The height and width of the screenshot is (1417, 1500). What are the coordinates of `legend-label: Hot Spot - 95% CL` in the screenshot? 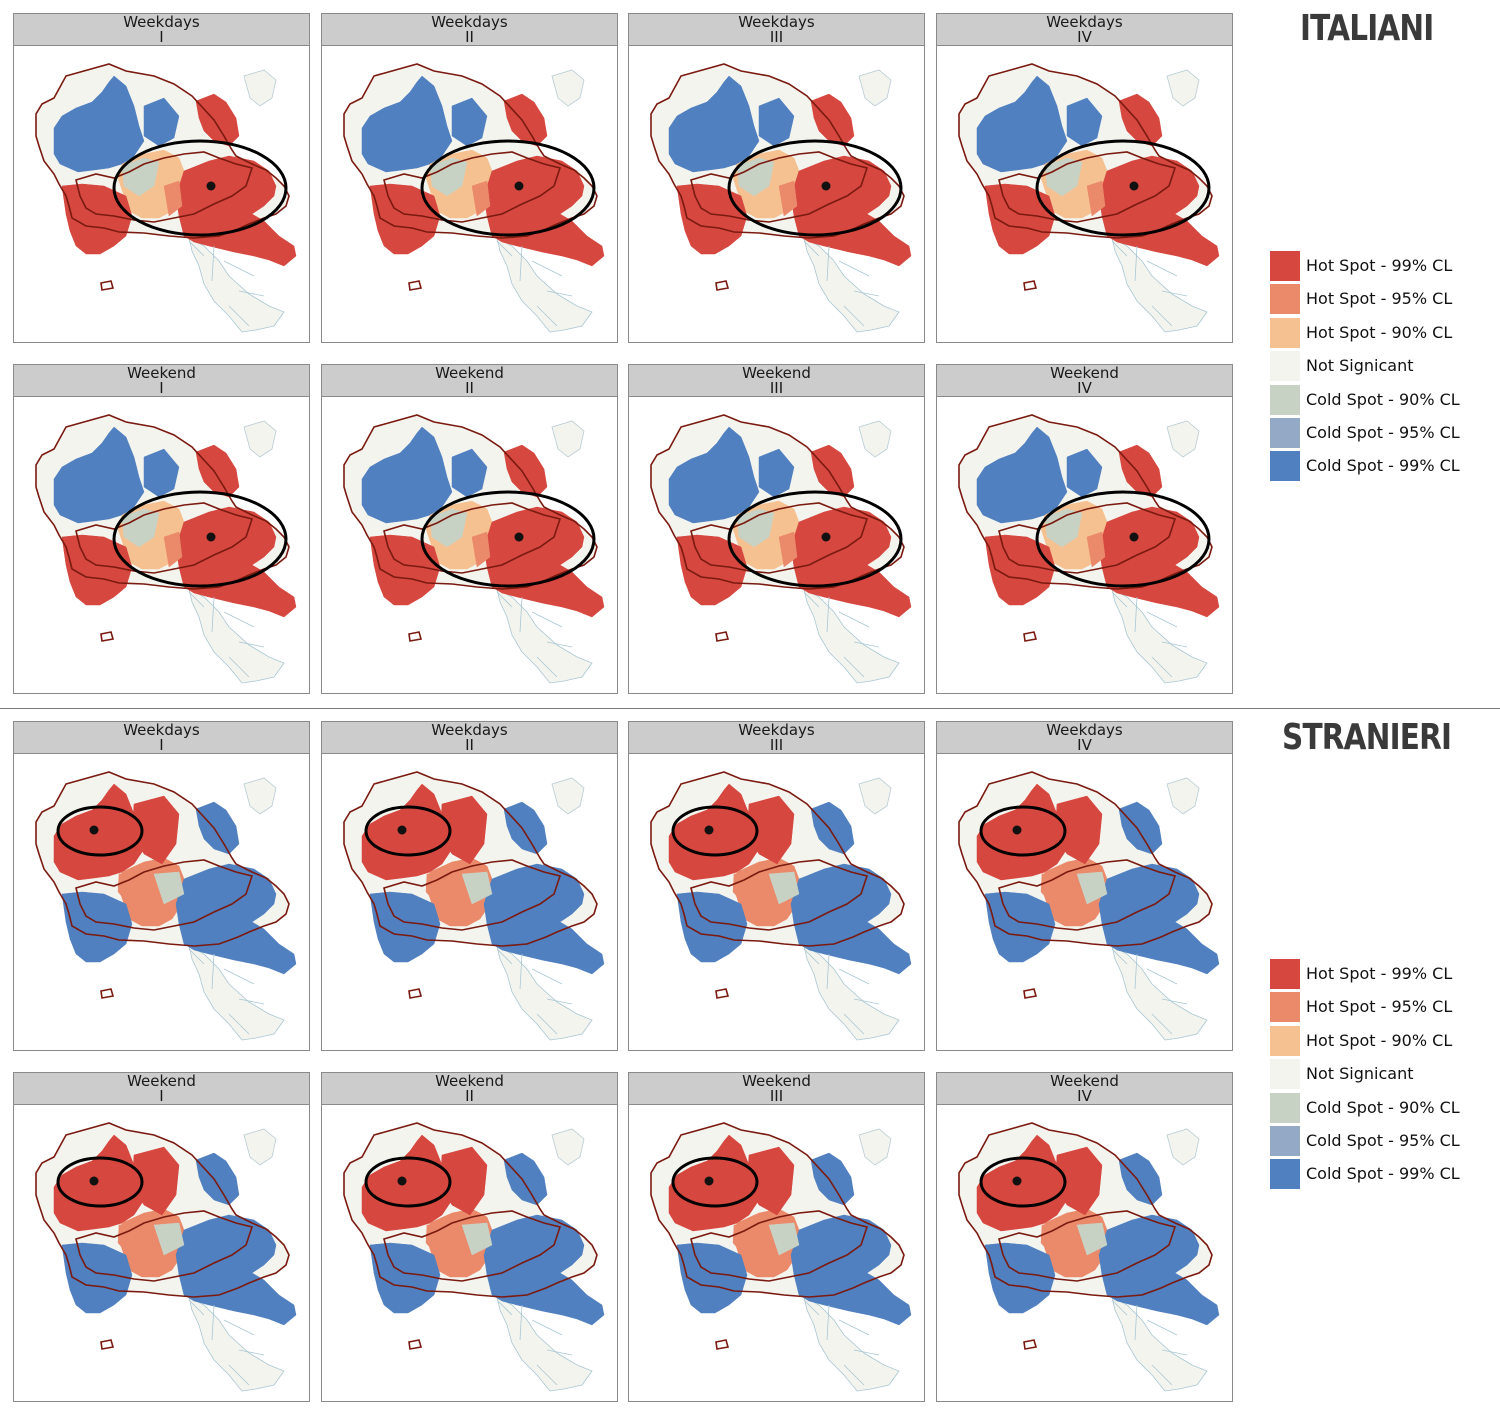 It's located at (1379, 299).